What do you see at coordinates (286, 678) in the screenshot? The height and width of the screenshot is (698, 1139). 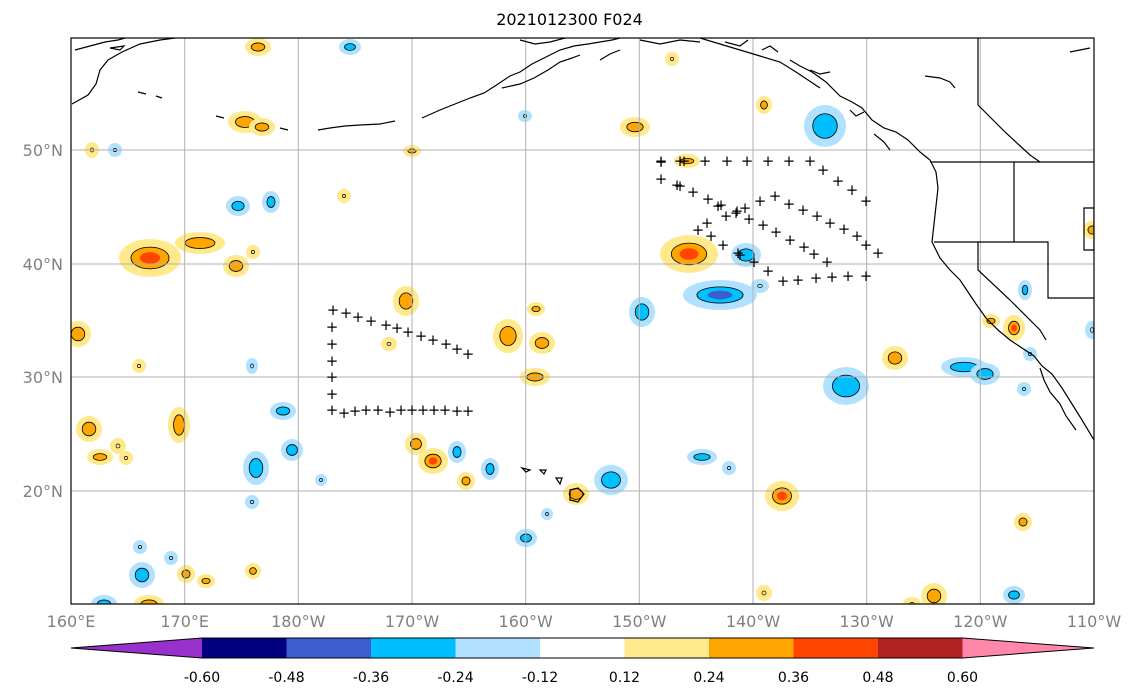 I see `colorbar-label: -0.48` at bounding box center [286, 678].